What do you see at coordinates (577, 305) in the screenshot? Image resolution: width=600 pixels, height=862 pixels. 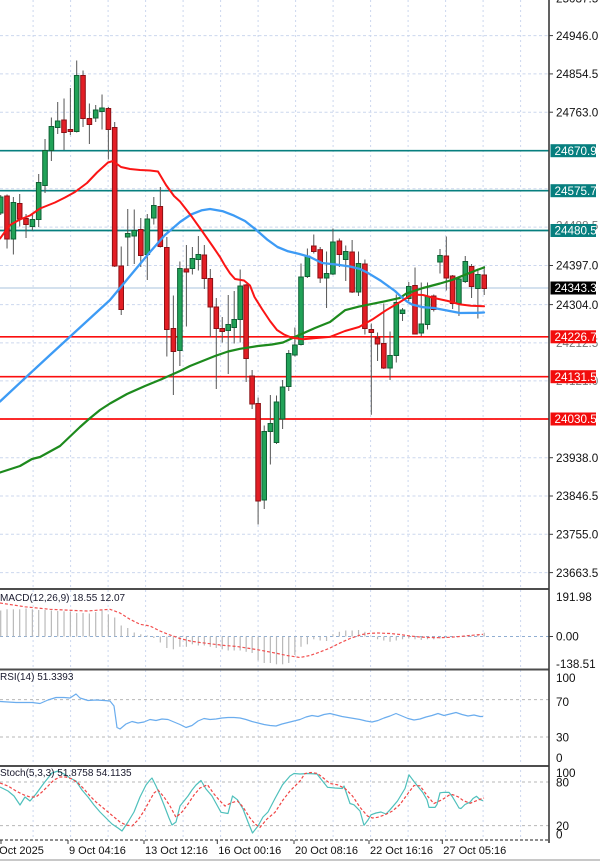 I see `svg-text: 24304.0` at bounding box center [577, 305].